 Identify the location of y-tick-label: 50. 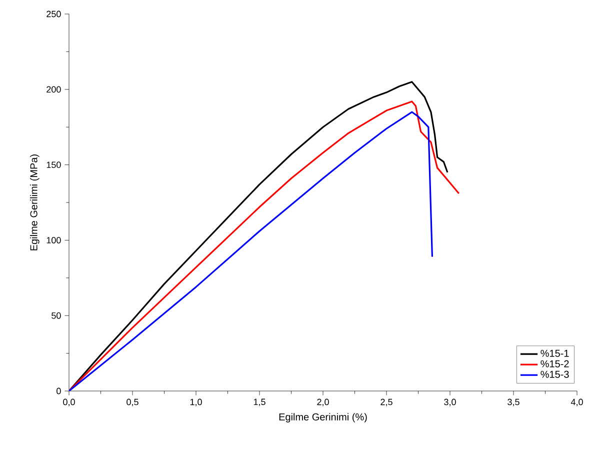
(56, 315).